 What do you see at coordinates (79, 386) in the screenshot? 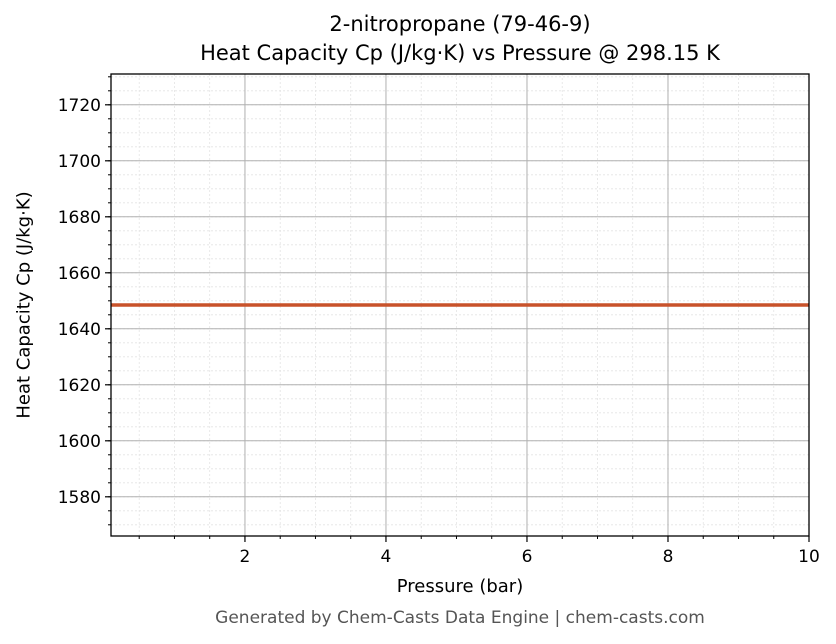
I see `y-tick-label: 1620` at bounding box center [79, 386].